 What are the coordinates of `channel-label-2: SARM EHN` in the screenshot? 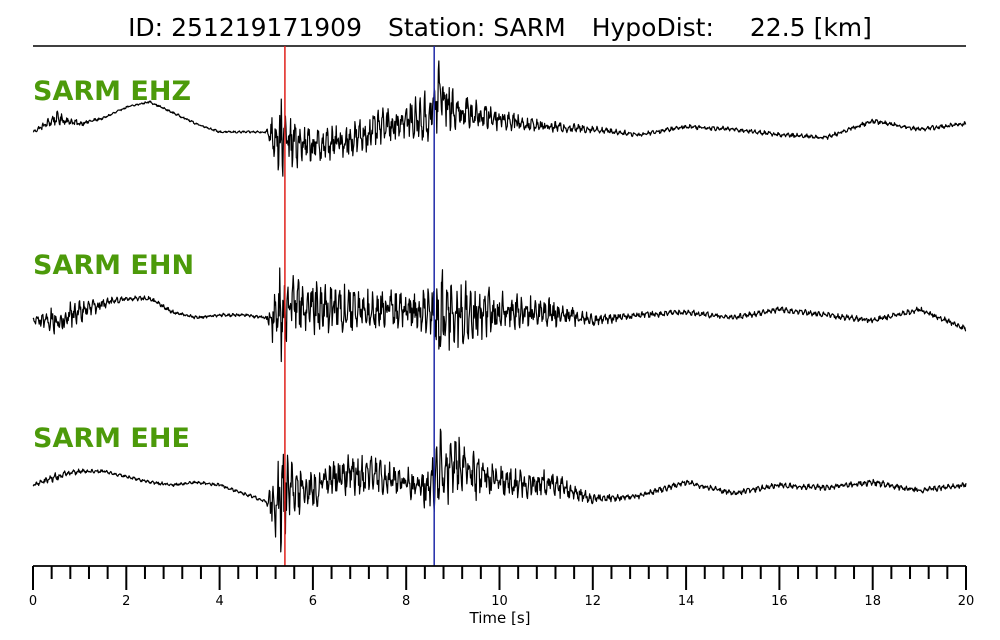 It's located at (113, 265).